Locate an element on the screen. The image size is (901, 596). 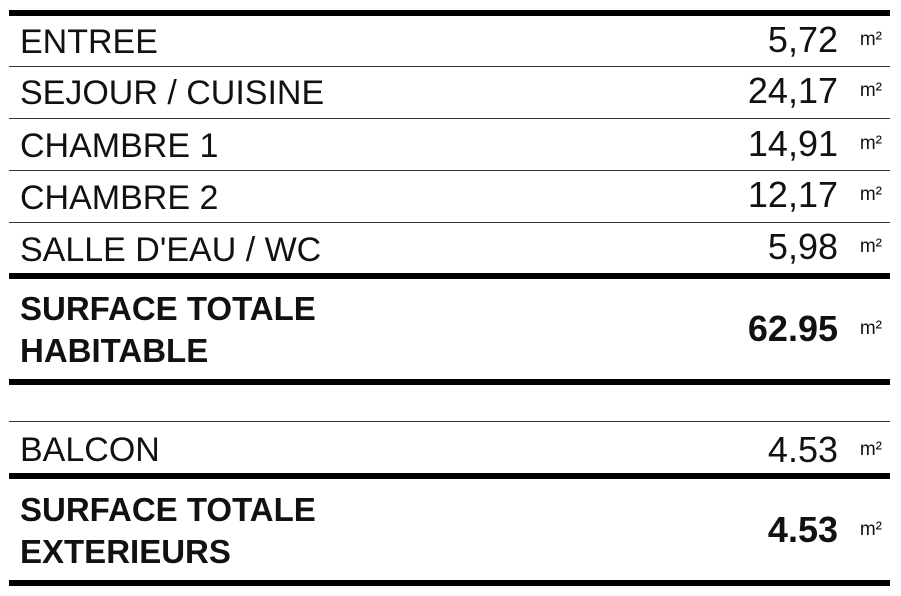
total-label-line2: EXTERIEURS is located at coordinates (125, 551).